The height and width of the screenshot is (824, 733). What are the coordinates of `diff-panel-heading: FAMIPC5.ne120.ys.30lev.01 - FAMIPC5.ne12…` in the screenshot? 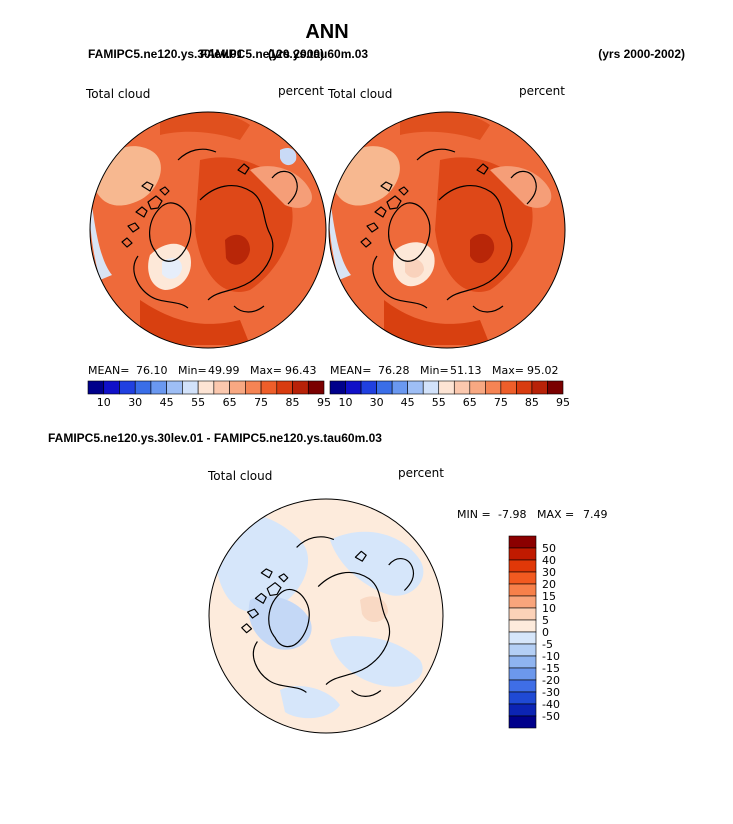 It's located at (215, 438).